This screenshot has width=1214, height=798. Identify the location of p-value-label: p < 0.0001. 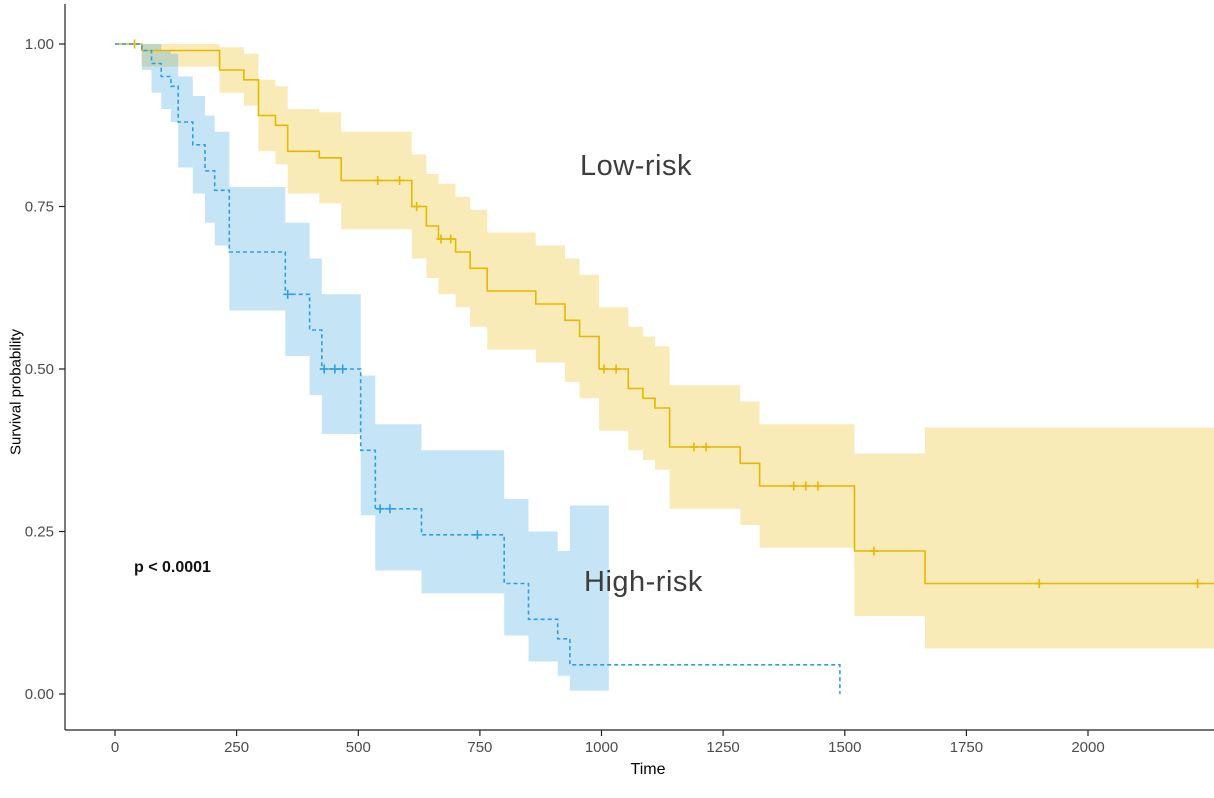
(172, 567).